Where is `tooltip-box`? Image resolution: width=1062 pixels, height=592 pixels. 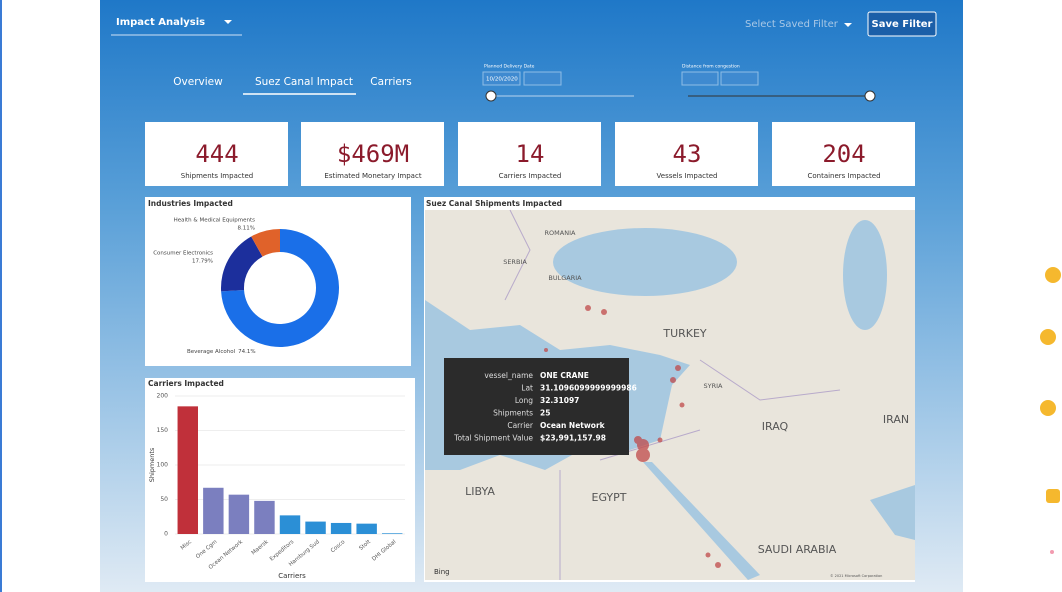
tooltip-box is located at coordinates (536, 406).